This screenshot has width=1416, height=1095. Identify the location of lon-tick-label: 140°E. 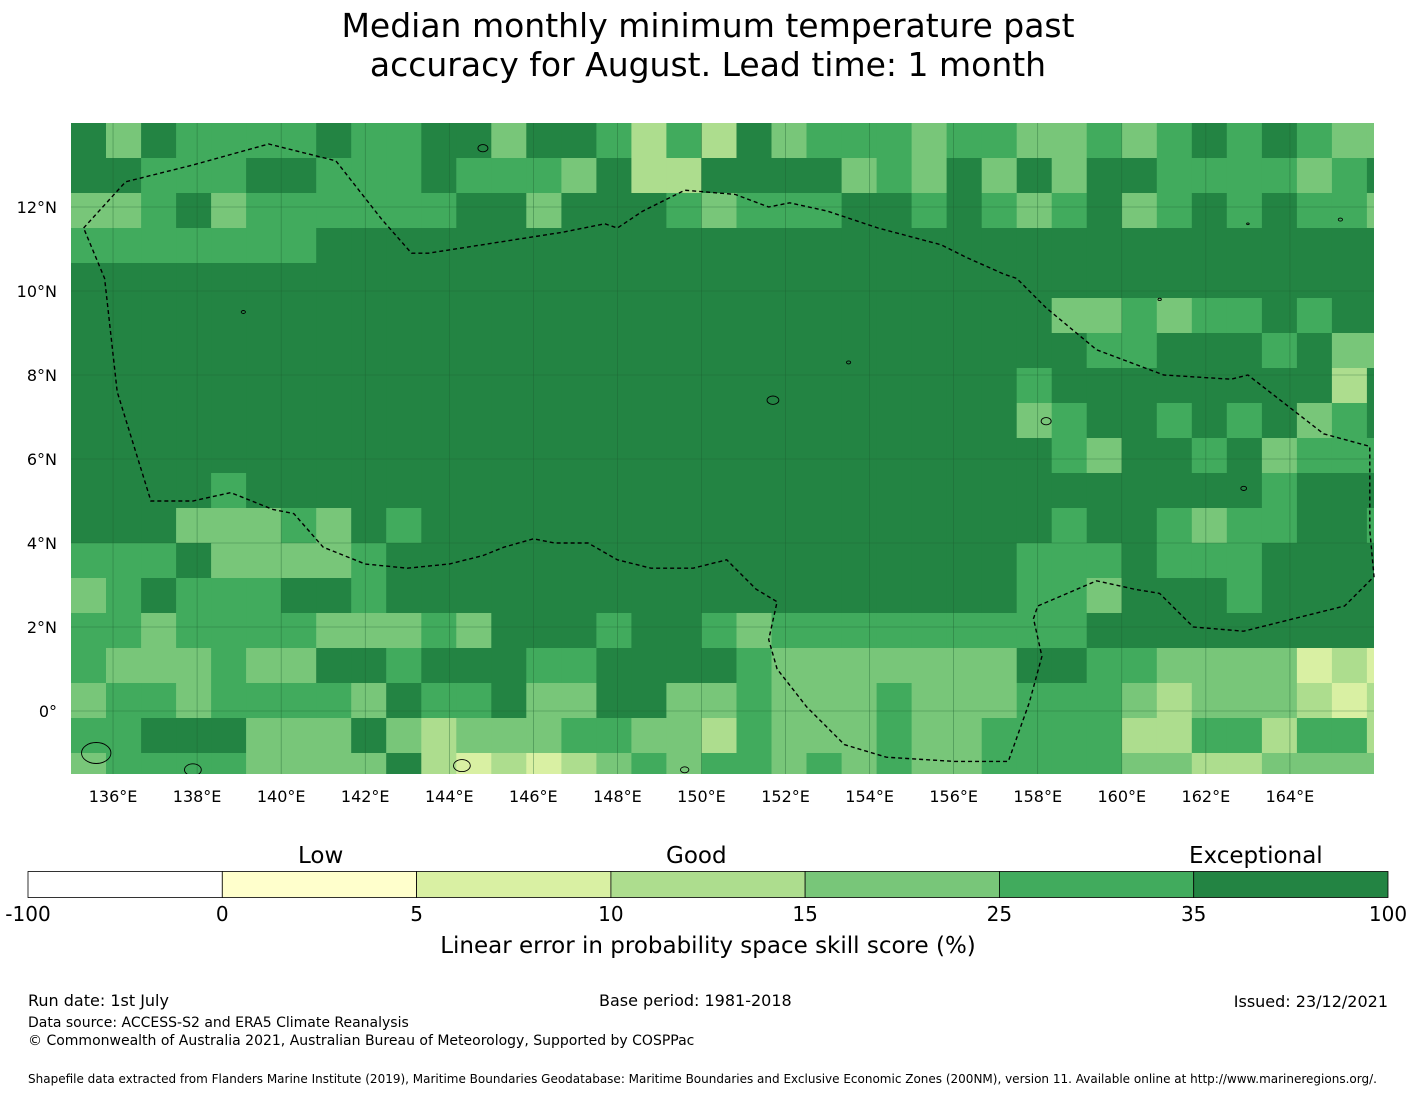
(281, 796).